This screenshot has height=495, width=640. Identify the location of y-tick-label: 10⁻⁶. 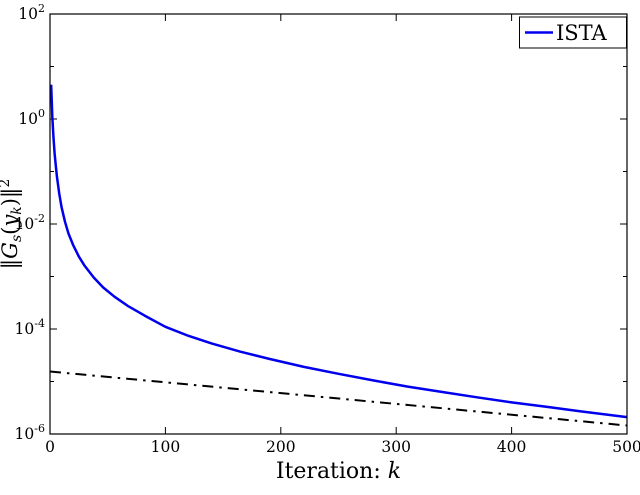
(30, 432).